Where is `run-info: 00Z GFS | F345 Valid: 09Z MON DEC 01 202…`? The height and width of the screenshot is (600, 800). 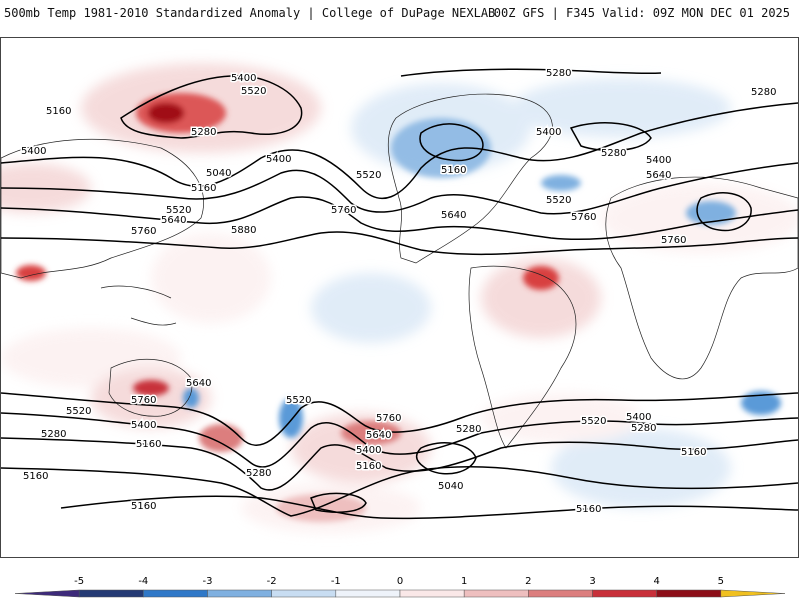 run-info: 00Z GFS | F345 Valid: 09Z MON DEC 01 202… is located at coordinates (641, 13).